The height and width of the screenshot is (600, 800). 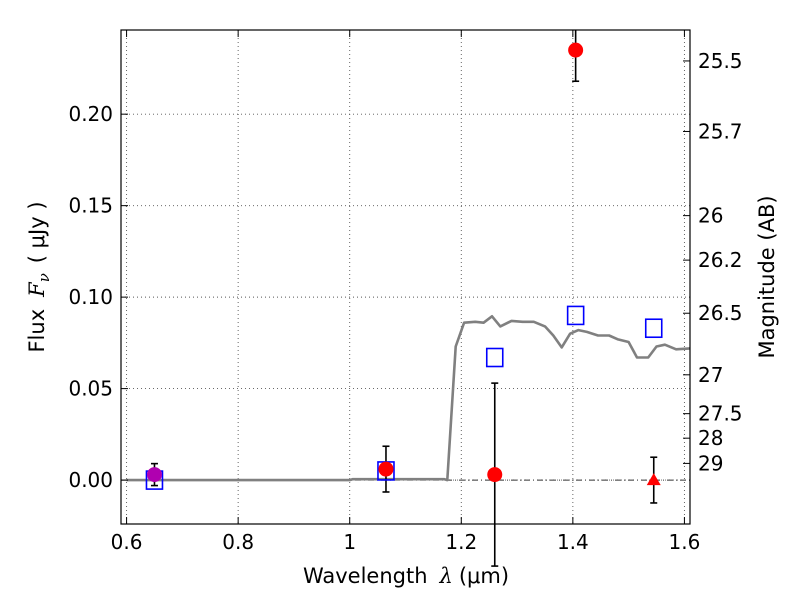 What do you see at coordinates (39, 276) in the screenshot?
I see `y-axis-title: FluxFν( μJy )` at bounding box center [39, 276].